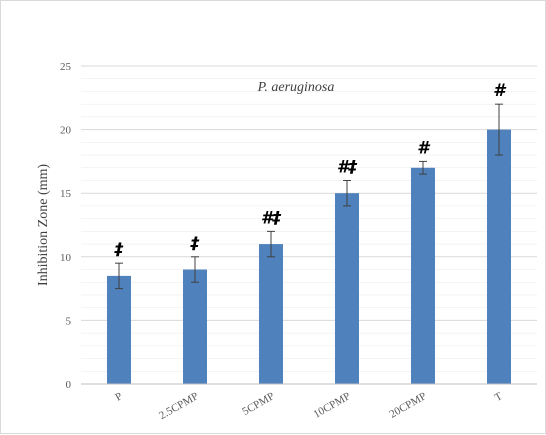 This screenshot has height=435, width=546. I want to click on y-tick-label: 5, so click(69, 321).